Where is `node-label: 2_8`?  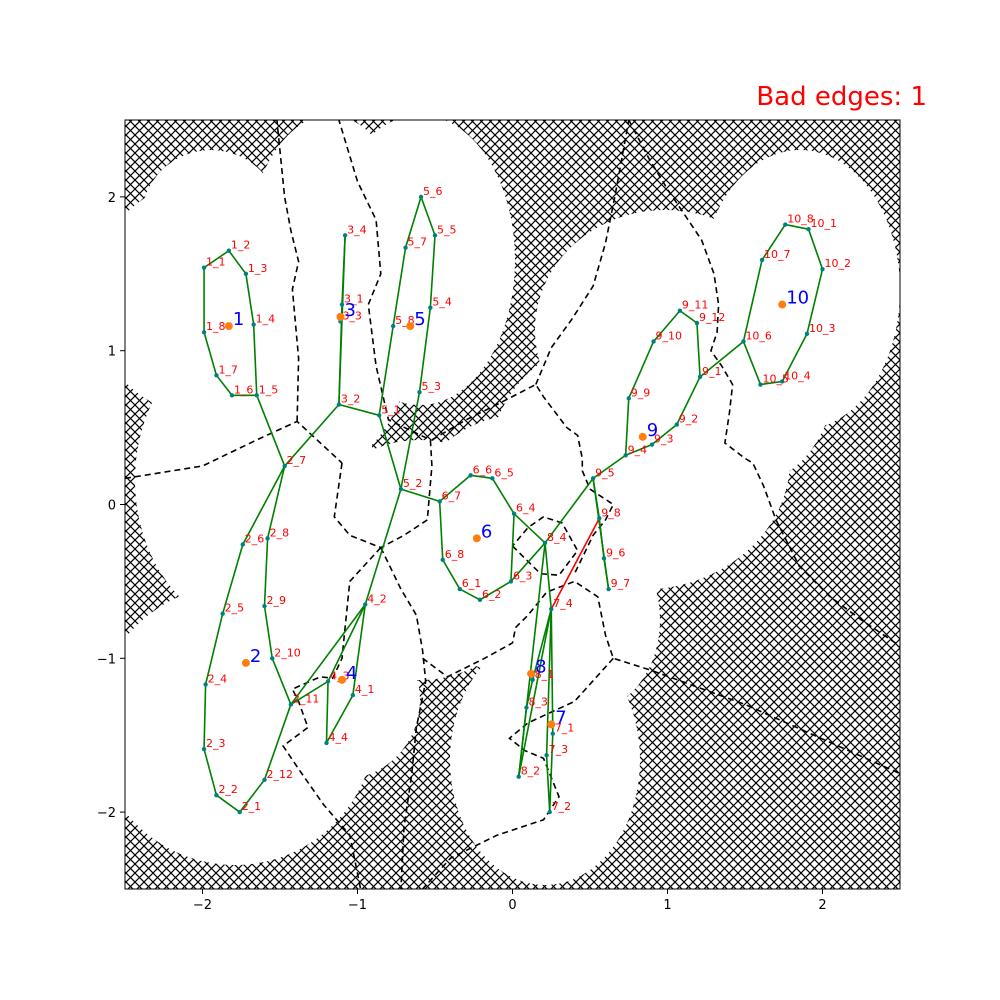
node-label: 2_8 is located at coordinates (280, 532).